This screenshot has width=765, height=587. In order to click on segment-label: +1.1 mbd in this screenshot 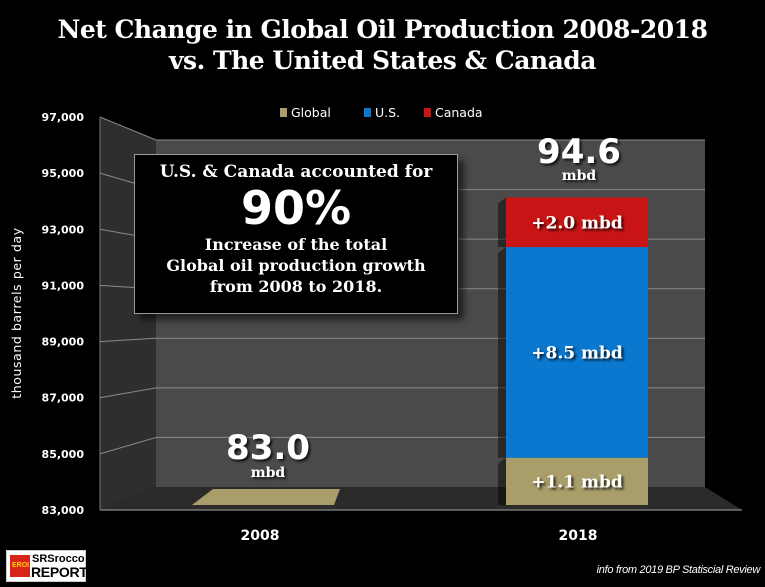, I will do `click(577, 482)`.